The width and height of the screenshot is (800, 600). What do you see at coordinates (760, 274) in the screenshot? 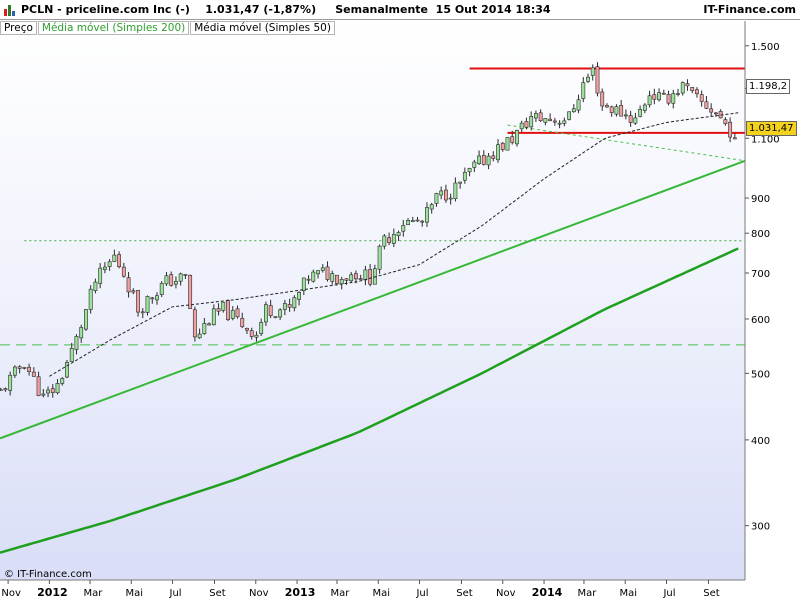
I see `y-tick-label: 700` at bounding box center [760, 274].